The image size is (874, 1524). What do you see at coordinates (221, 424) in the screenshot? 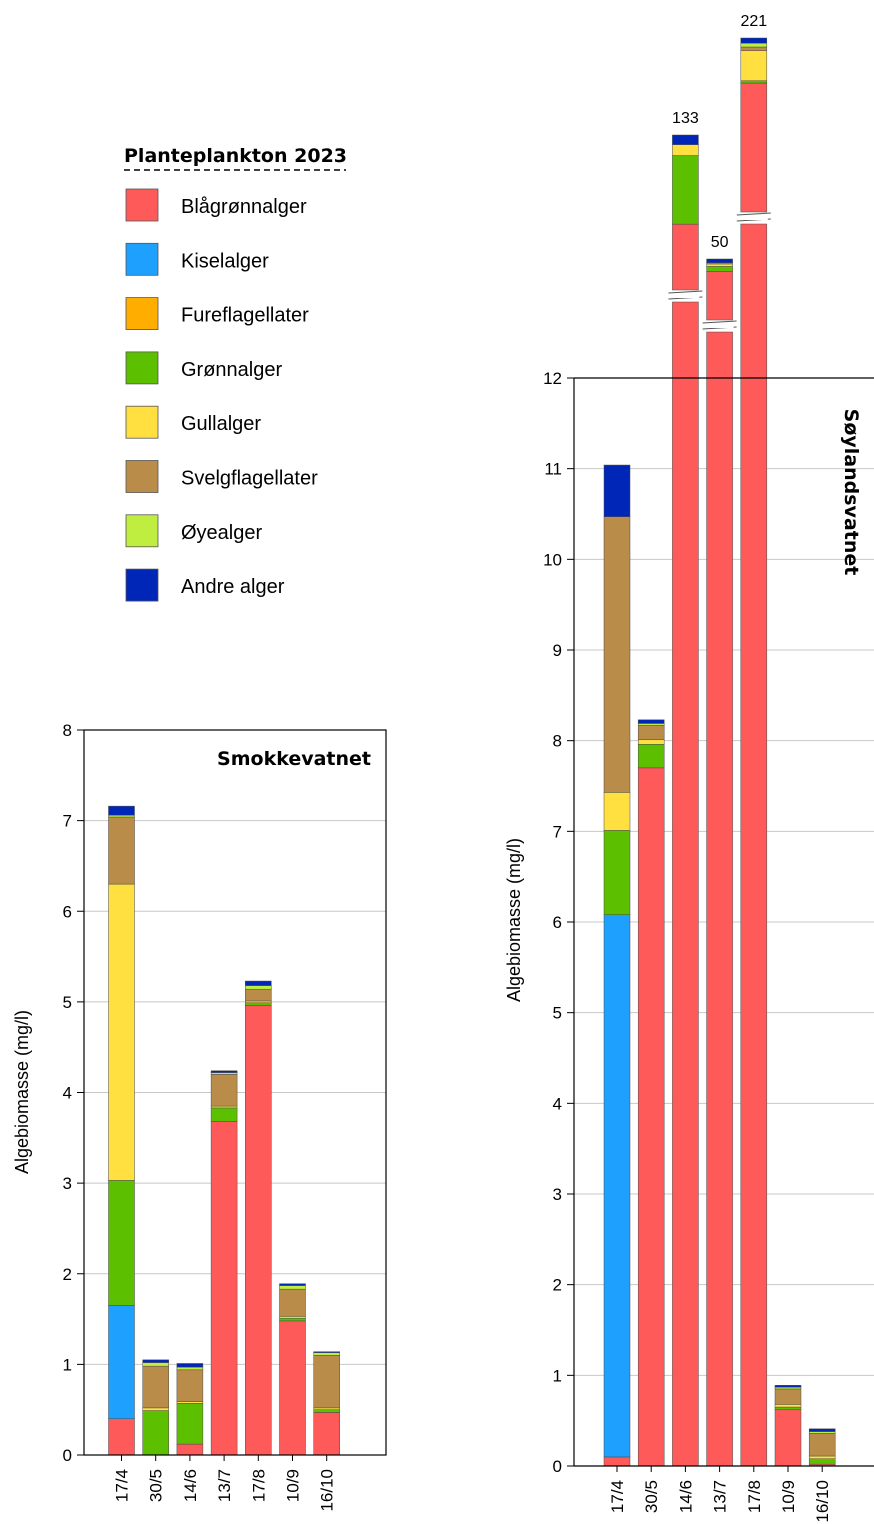
I see `legend-label-gullalger: Gullalger` at bounding box center [221, 424].